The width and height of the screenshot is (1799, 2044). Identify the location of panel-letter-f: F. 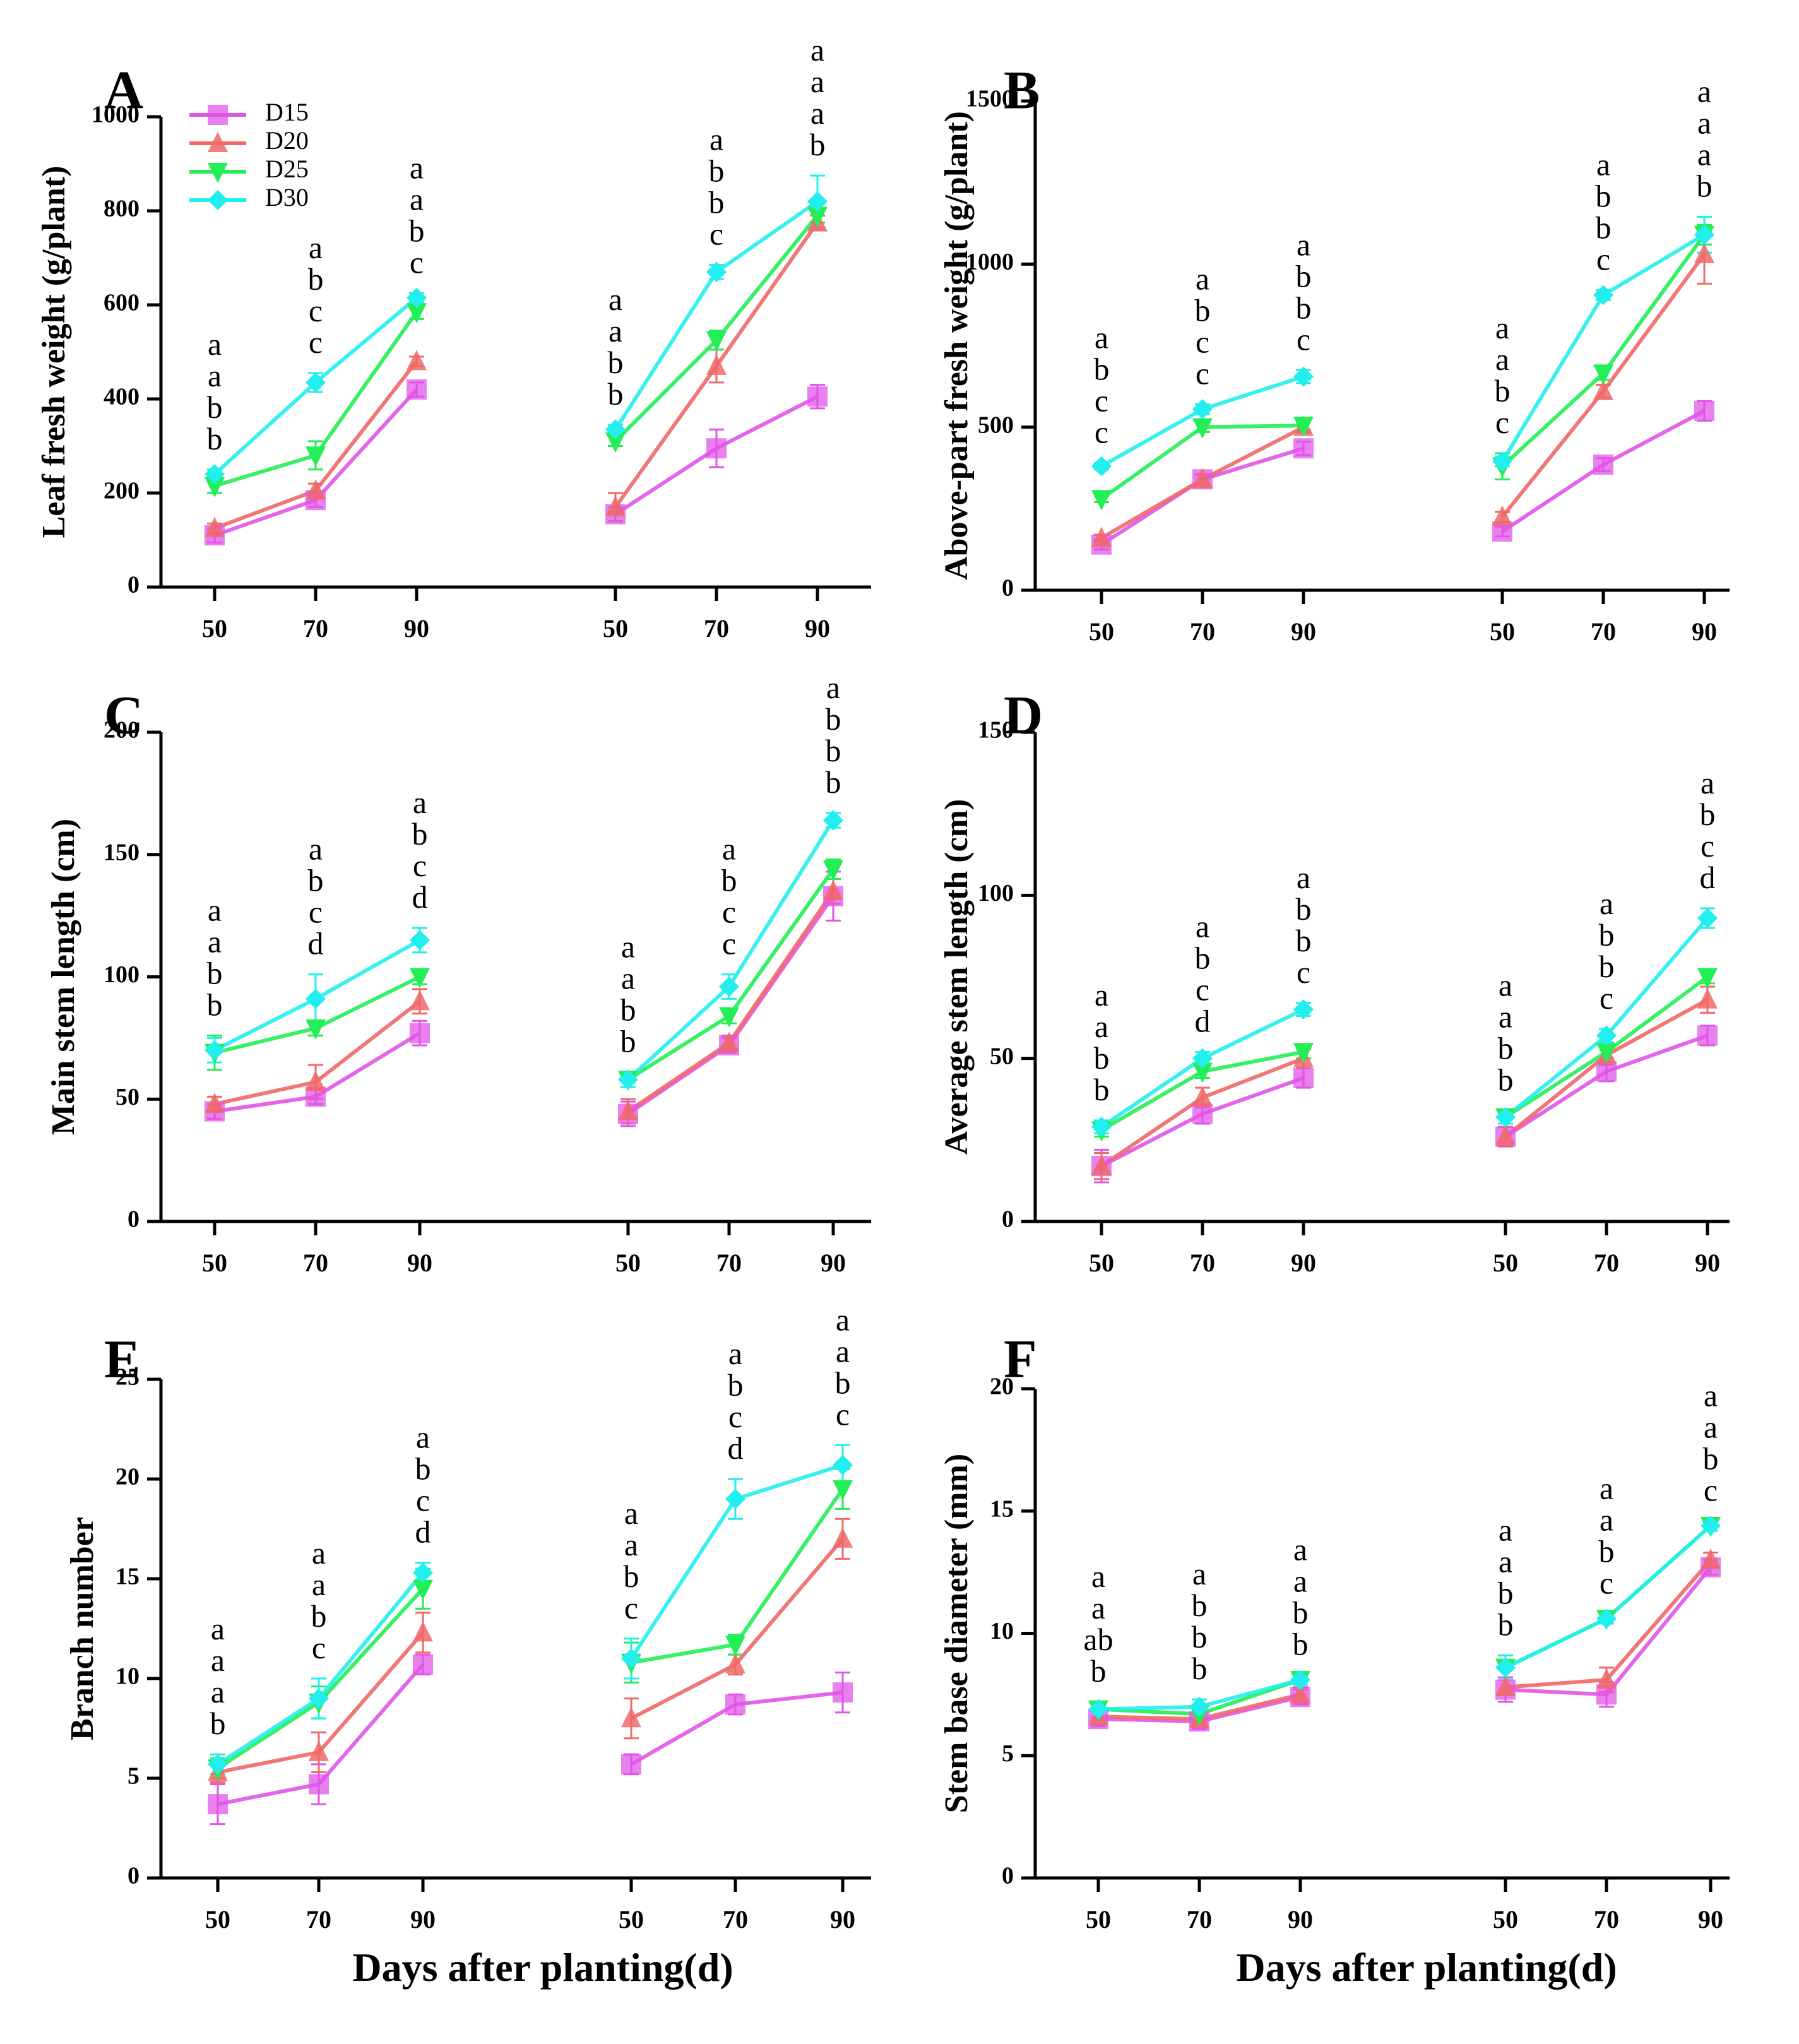
(1020, 1359).